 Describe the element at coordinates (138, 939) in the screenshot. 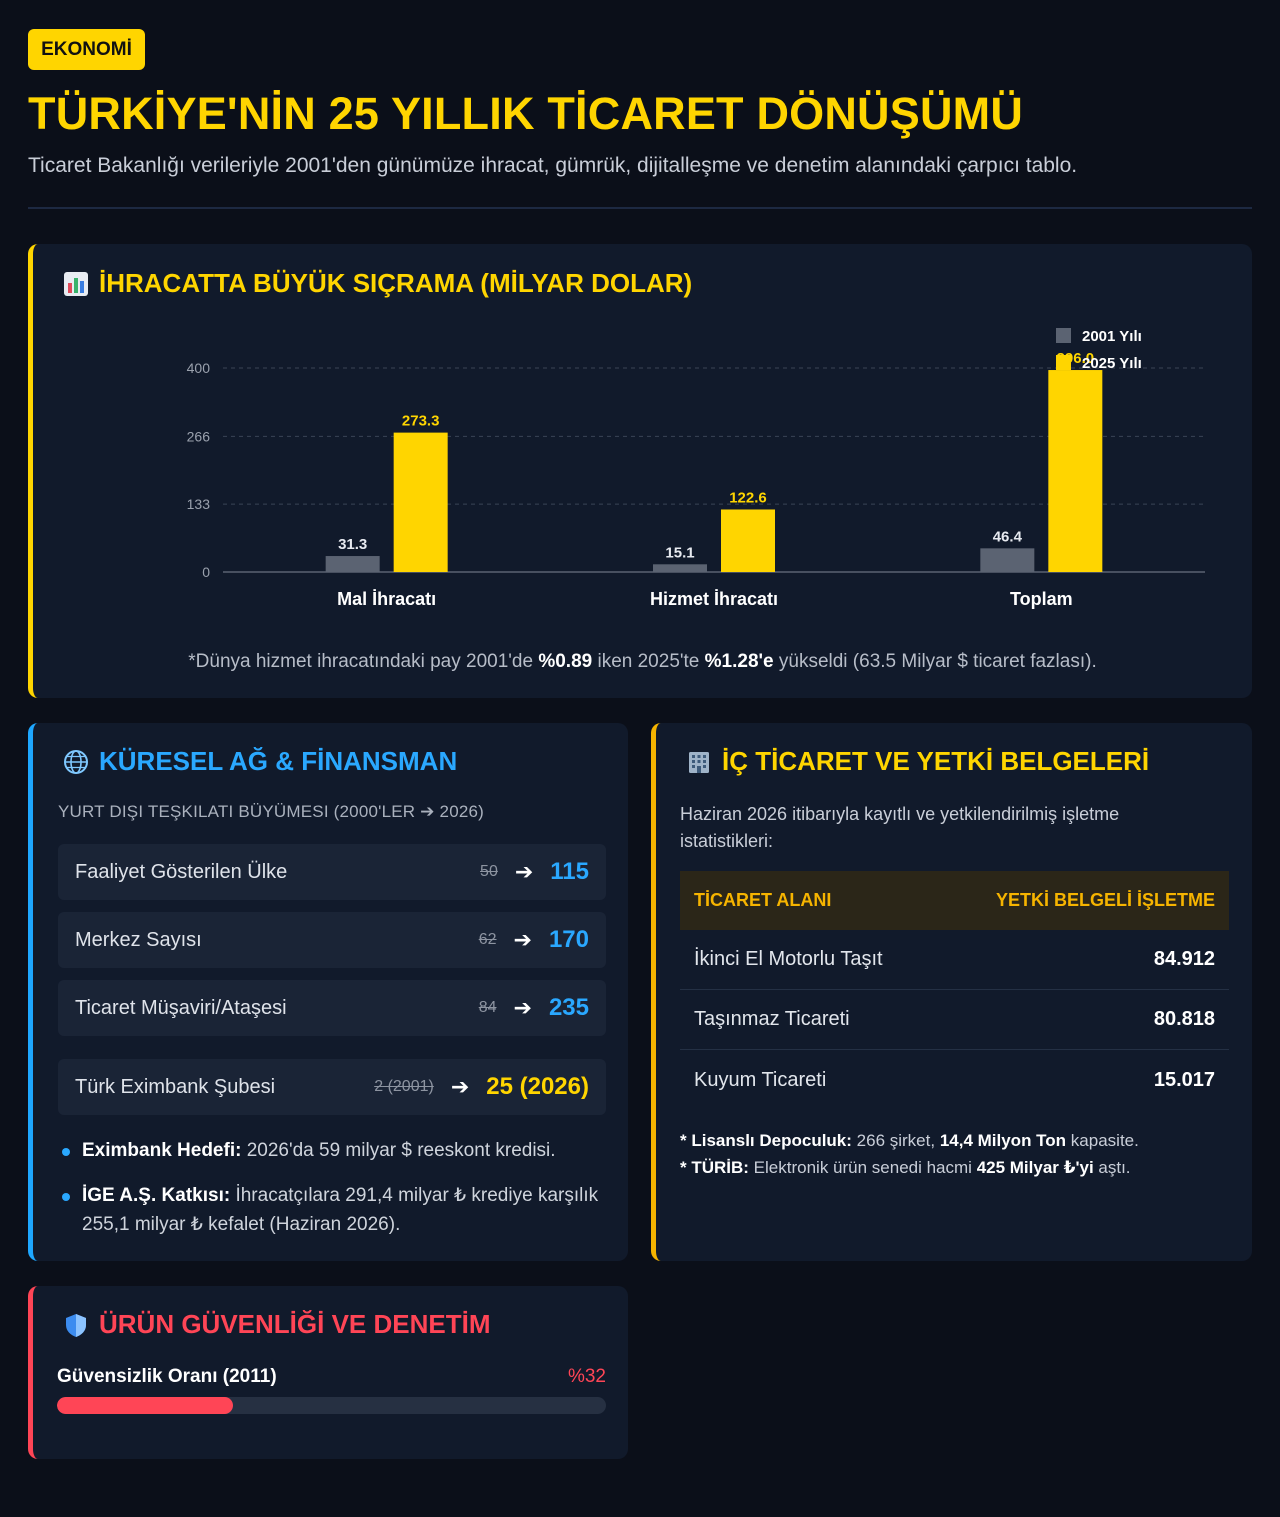

I see `stat-label: Merkez Sayısı` at that location.